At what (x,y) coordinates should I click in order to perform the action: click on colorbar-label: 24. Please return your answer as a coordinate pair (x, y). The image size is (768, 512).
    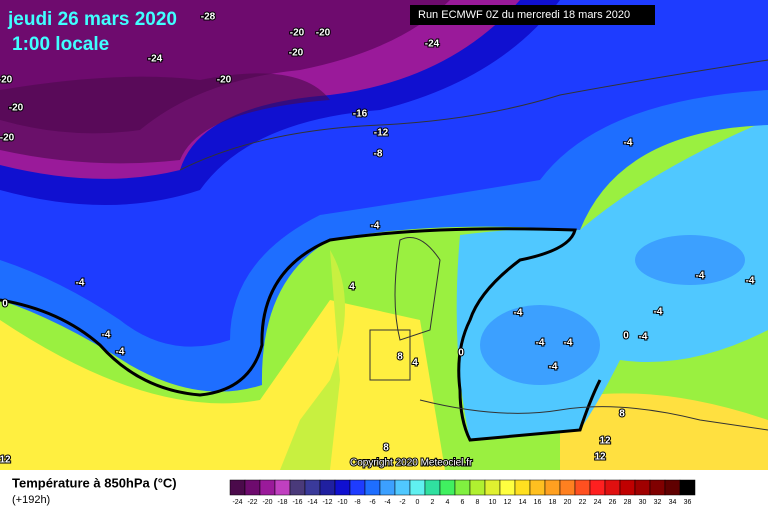
    Looking at the image, I should click on (598, 502).